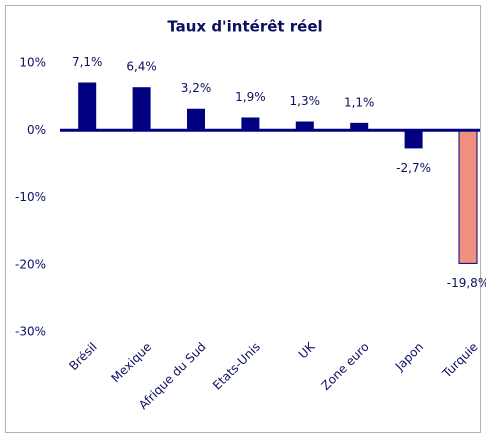 This screenshot has height=437, width=486. I want to click on y-tick-label: -10%, so click(30, 197).